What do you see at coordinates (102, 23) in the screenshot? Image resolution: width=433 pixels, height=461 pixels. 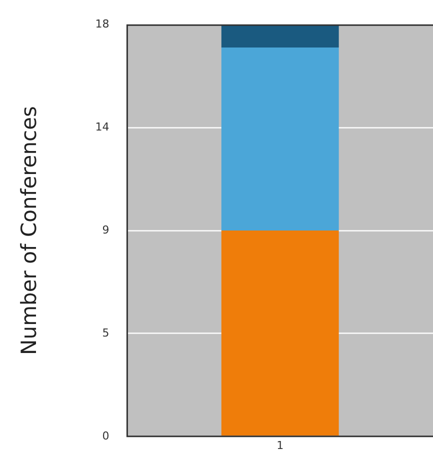 I see `y-tick-label: 18` at bounding box center [102, 23].